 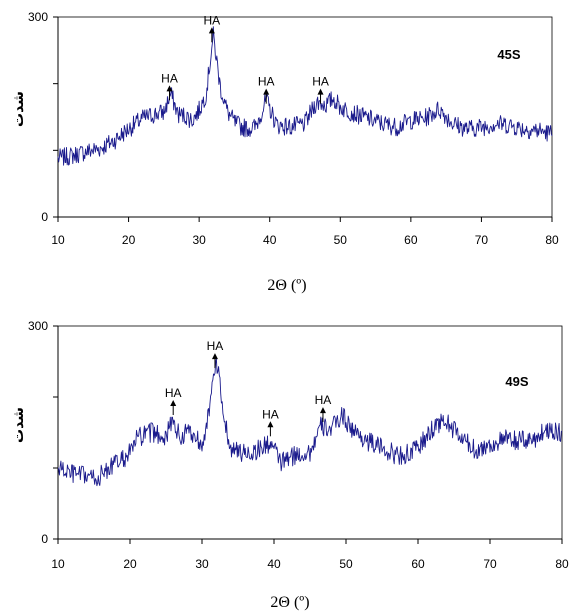 What do you see at coordinates (508, 54) in the screenshot?
I see `sample-label: 45S` at bounding box center [508, 54].